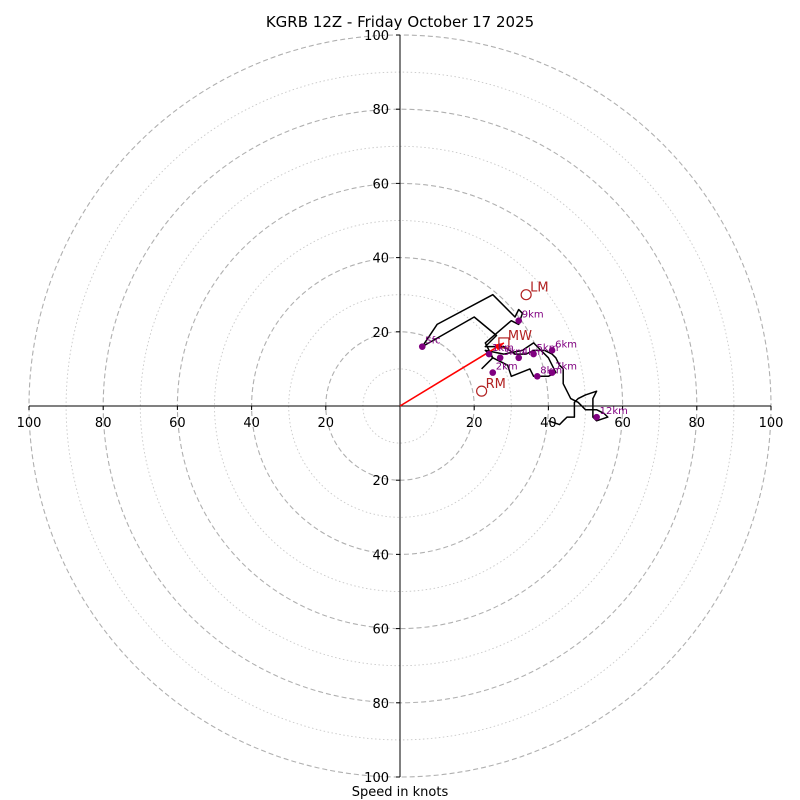 Image resolution: width=800 pixels, height=800 pixels. What do you see at coordinates (614, 411) in the screenshot?
I see `height-marker-label: 12km` at bounding box center [614, 411].